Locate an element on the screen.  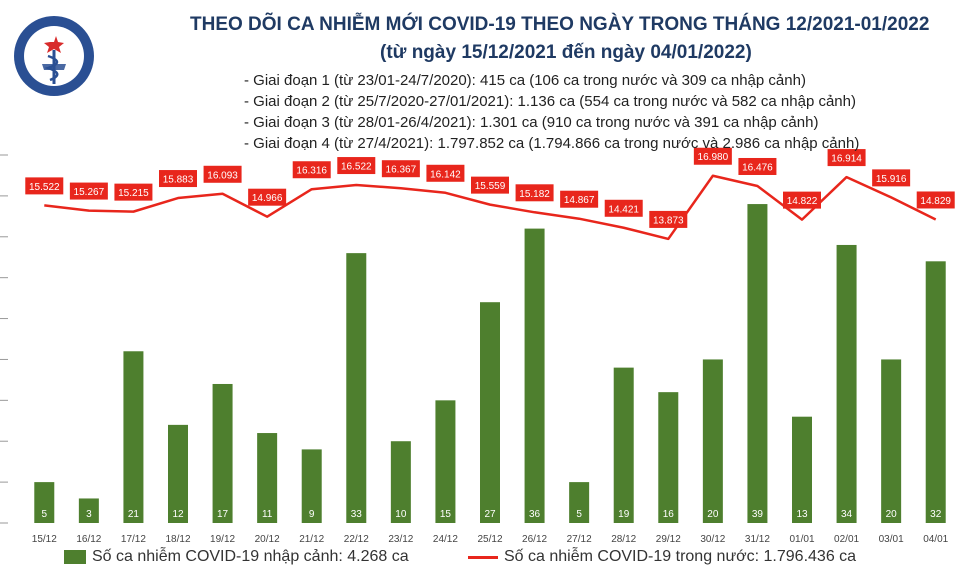
line-value-label: 15.883 is located at coordinates (178, 179).